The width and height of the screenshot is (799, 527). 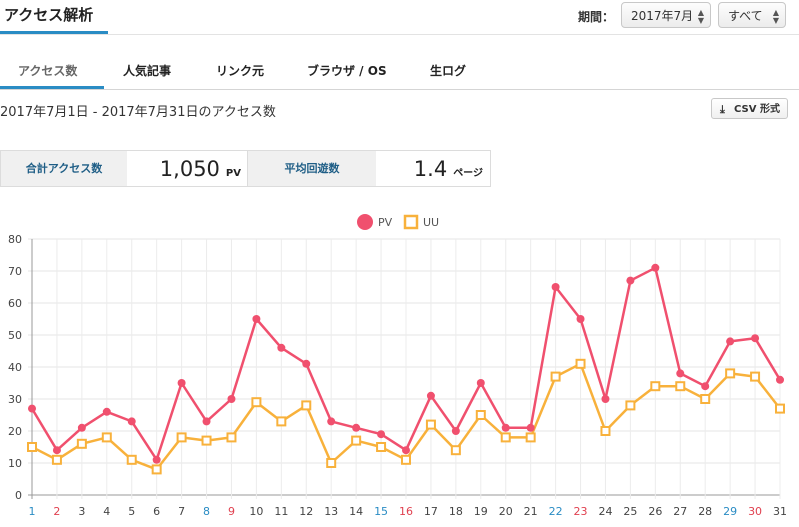 I want to click on stats-panel: 合計アクセス数 1,050 PV 平均回遊数 1.4 ページ, so click(x=245, y=168).